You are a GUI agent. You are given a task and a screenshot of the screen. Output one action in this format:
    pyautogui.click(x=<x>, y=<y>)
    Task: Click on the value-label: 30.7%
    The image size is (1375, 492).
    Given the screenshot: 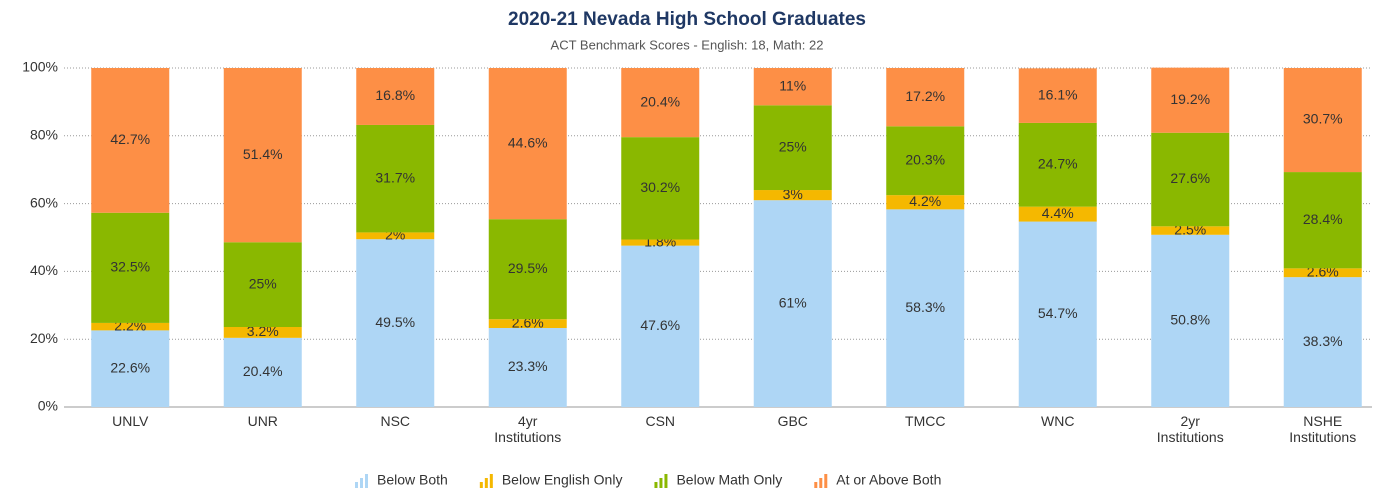 What is the action you would take?
    pyautogui.click(x=1323, y=119)
    